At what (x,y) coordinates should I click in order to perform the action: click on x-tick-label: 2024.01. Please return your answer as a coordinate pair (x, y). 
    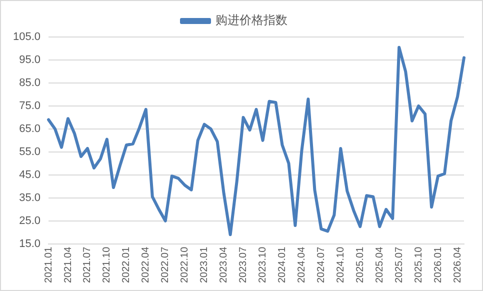
    Looking at the image, I should click on (282, 265).